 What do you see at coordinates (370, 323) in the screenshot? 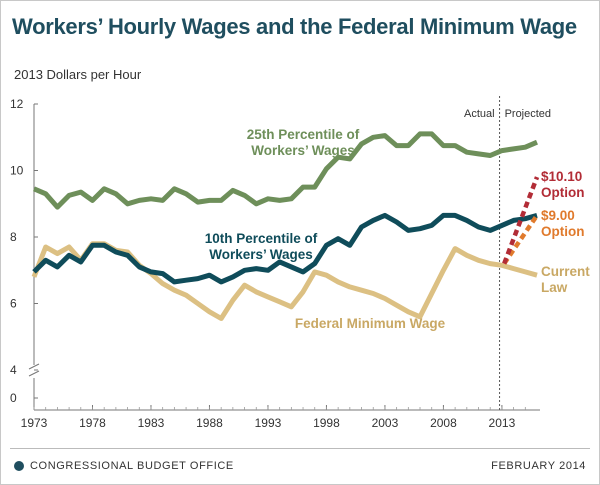
I see `series-label-minwage: Federal Minimum Wage` at bounding box center [370, 323].